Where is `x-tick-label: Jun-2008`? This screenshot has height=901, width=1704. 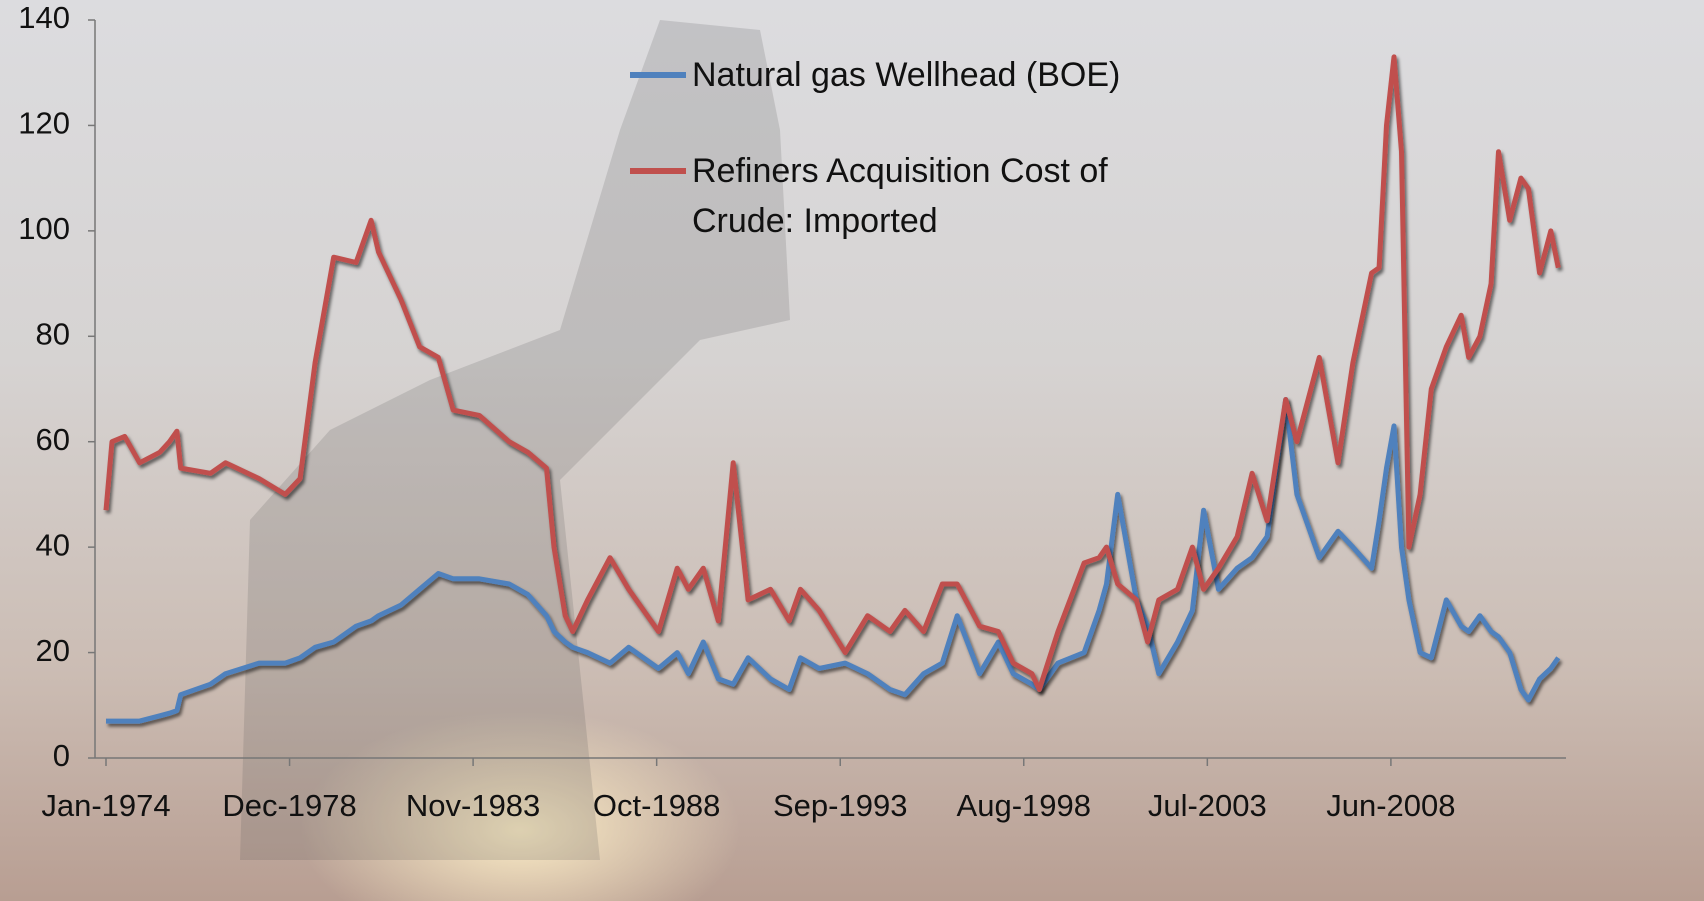
x-tick-label: Jun-2008 is located at coordinates (1390, 805).